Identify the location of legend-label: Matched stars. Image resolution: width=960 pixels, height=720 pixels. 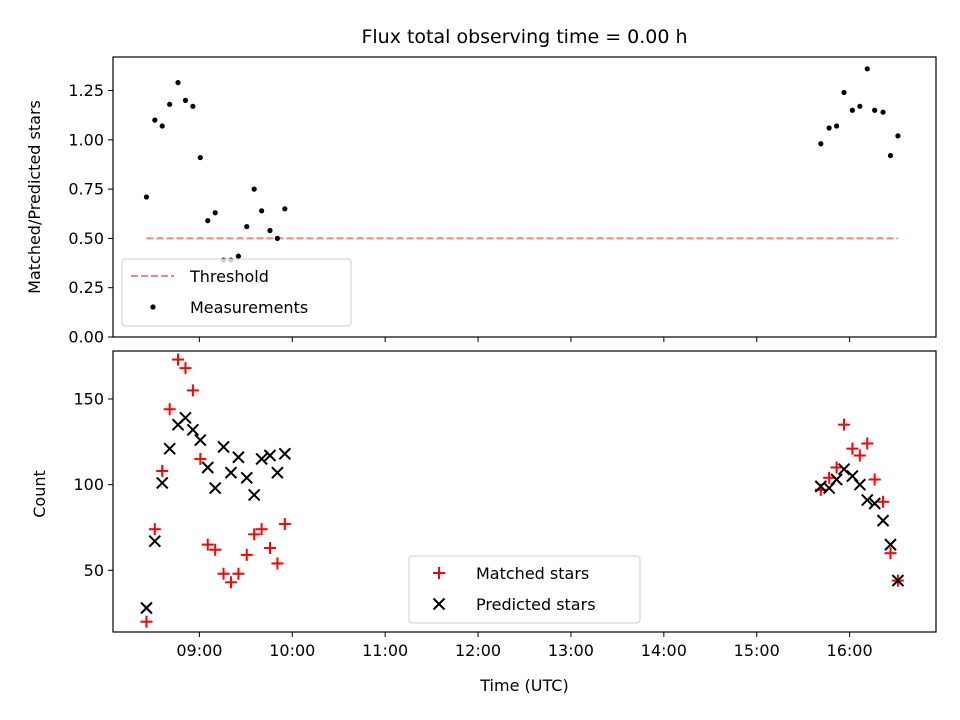
(532, 573).